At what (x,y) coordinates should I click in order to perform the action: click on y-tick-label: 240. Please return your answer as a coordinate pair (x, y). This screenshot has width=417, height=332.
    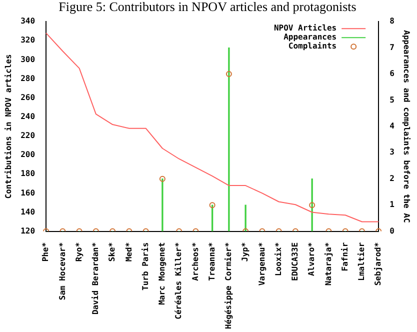
    Looking at the image, I should click on (28, 116).